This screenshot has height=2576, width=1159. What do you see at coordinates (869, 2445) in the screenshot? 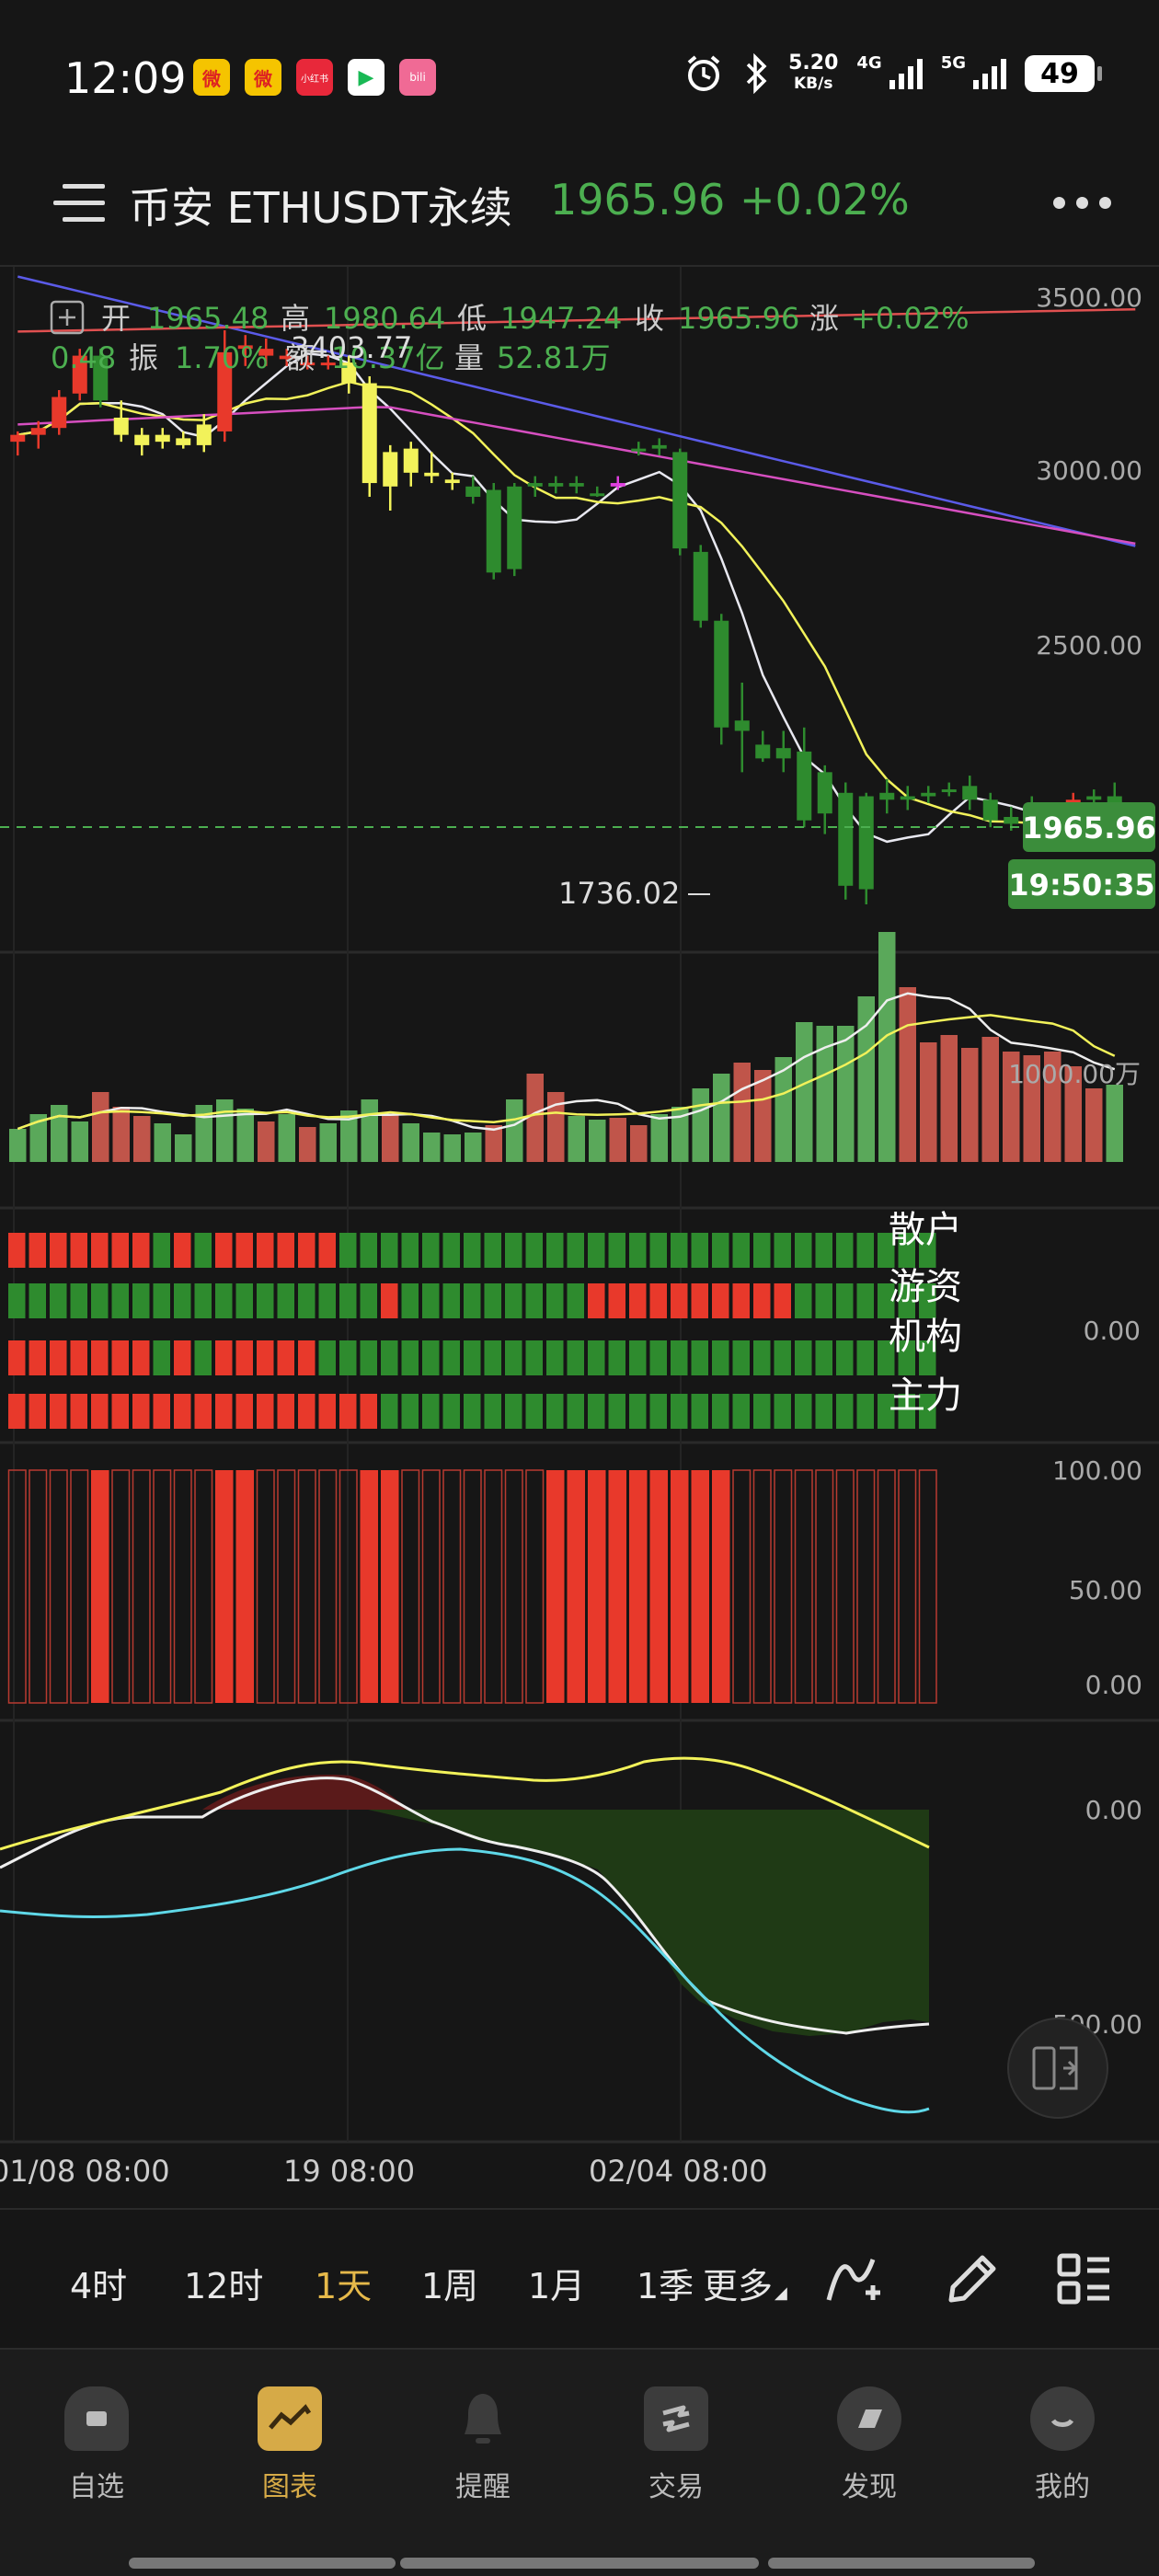
I see `nav-discover: 发现` at bounding box center [869, 2445].